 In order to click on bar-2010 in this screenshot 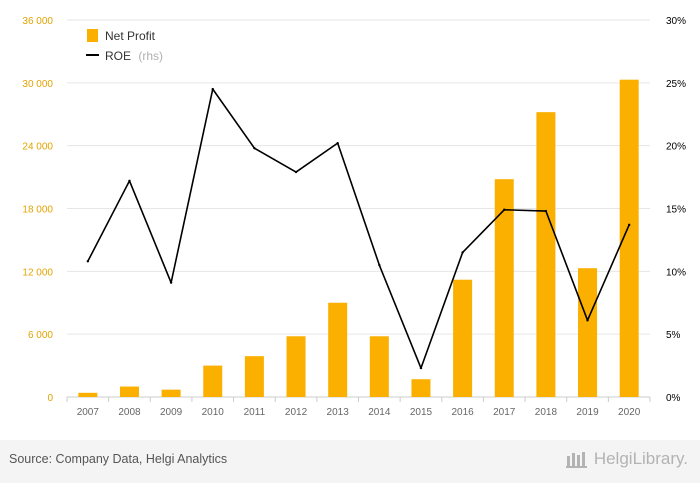, I will do `click(213, 381)`.